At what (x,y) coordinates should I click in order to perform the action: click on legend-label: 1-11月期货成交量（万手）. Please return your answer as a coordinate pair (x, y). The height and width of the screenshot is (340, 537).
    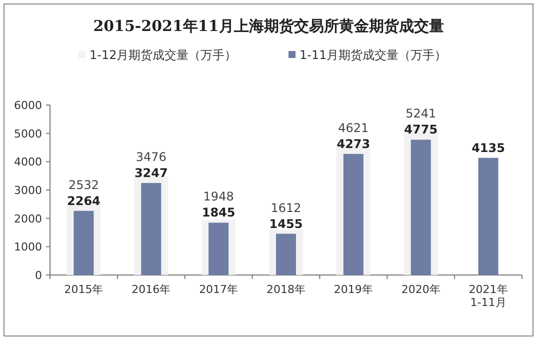
    Looking at the image, I should click on (373, 55).